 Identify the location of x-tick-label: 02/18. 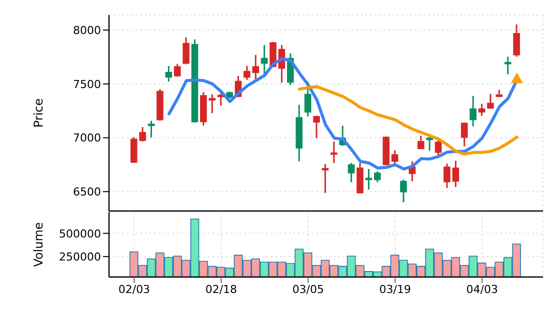
(221, 289).